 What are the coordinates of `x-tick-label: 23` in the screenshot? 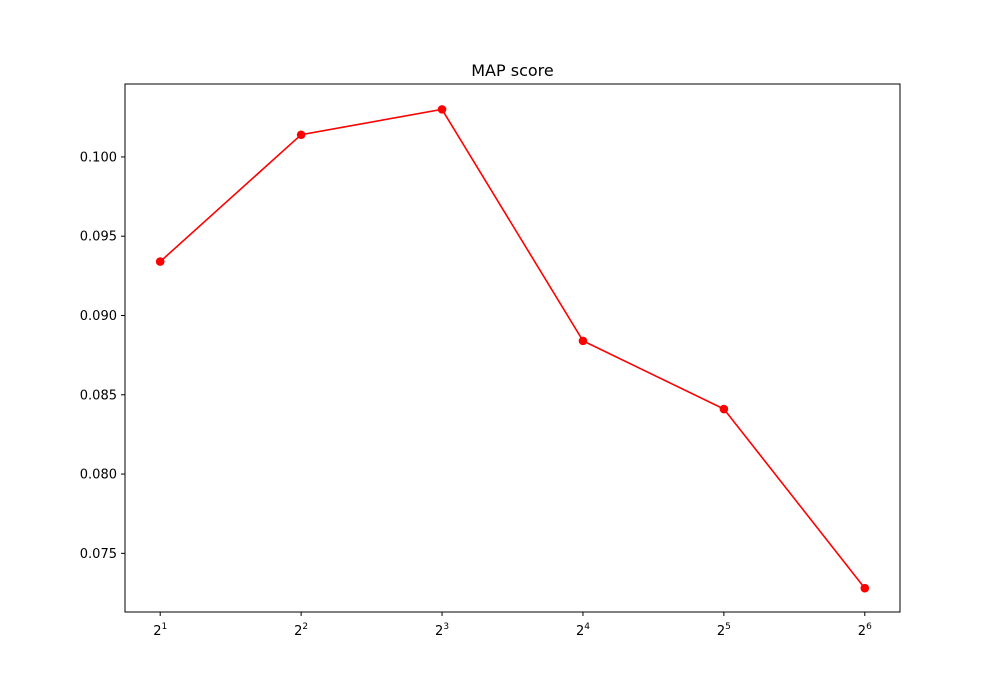 It's located at (442, 630).